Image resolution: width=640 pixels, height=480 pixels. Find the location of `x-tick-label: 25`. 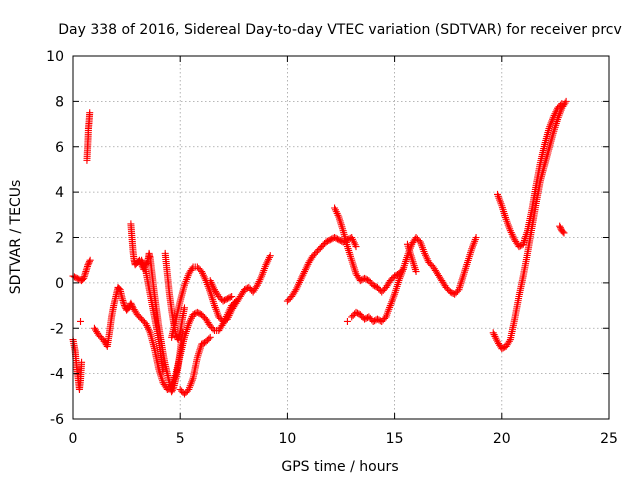

x-tick-label: 25 is located at coordinates (609, 439).